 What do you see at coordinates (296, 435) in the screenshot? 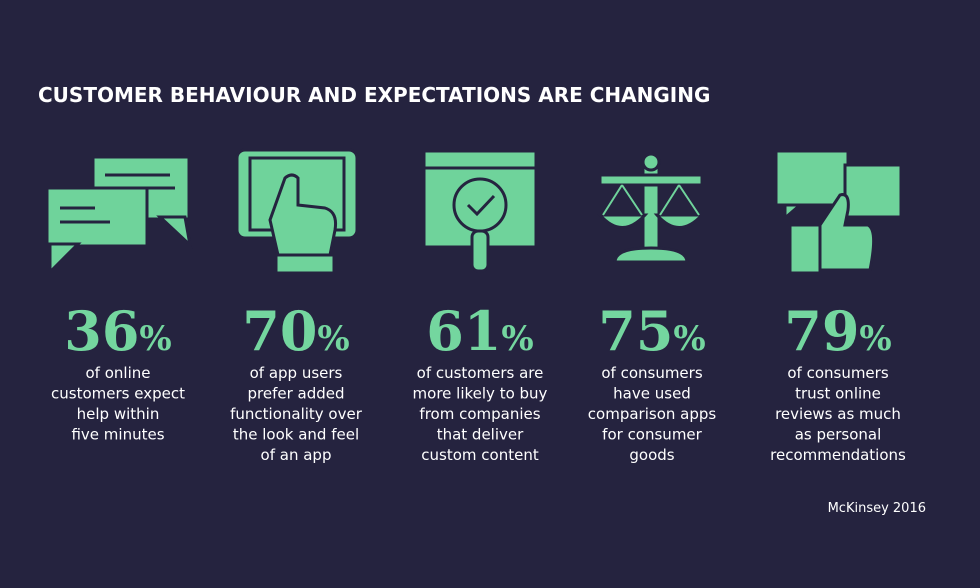
I see `stat-description: the look and feel` at bounding box center [296, 435].